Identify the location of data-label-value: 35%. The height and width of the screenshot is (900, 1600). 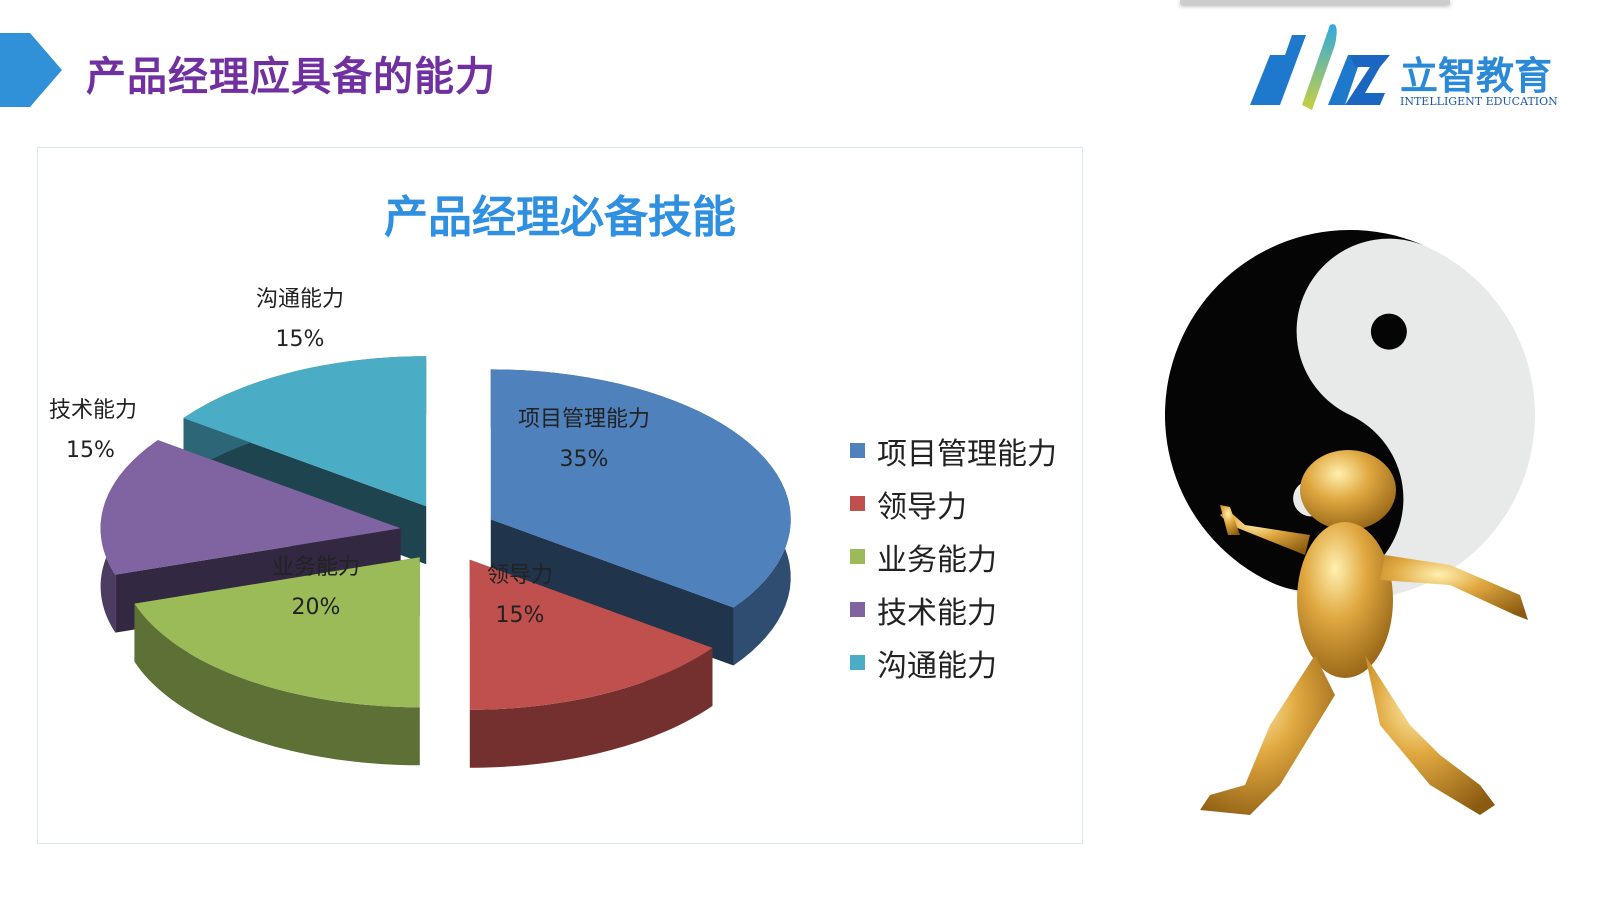
(584, 459).